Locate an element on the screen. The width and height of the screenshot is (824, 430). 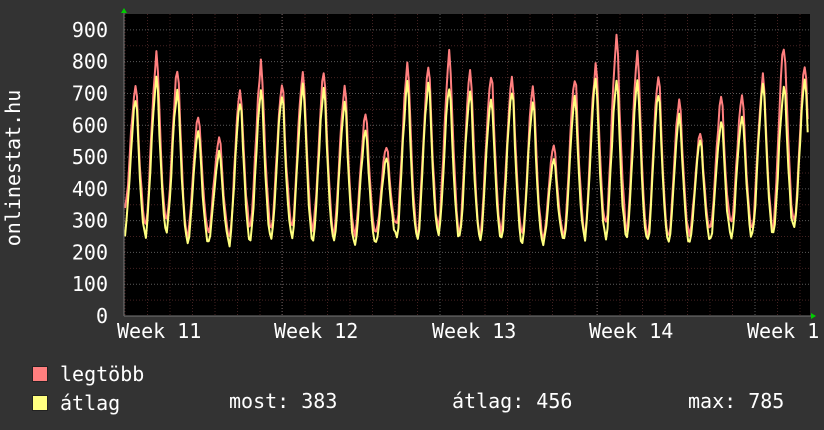
y-tick-label: 500 is located at coordinates (90, 157).